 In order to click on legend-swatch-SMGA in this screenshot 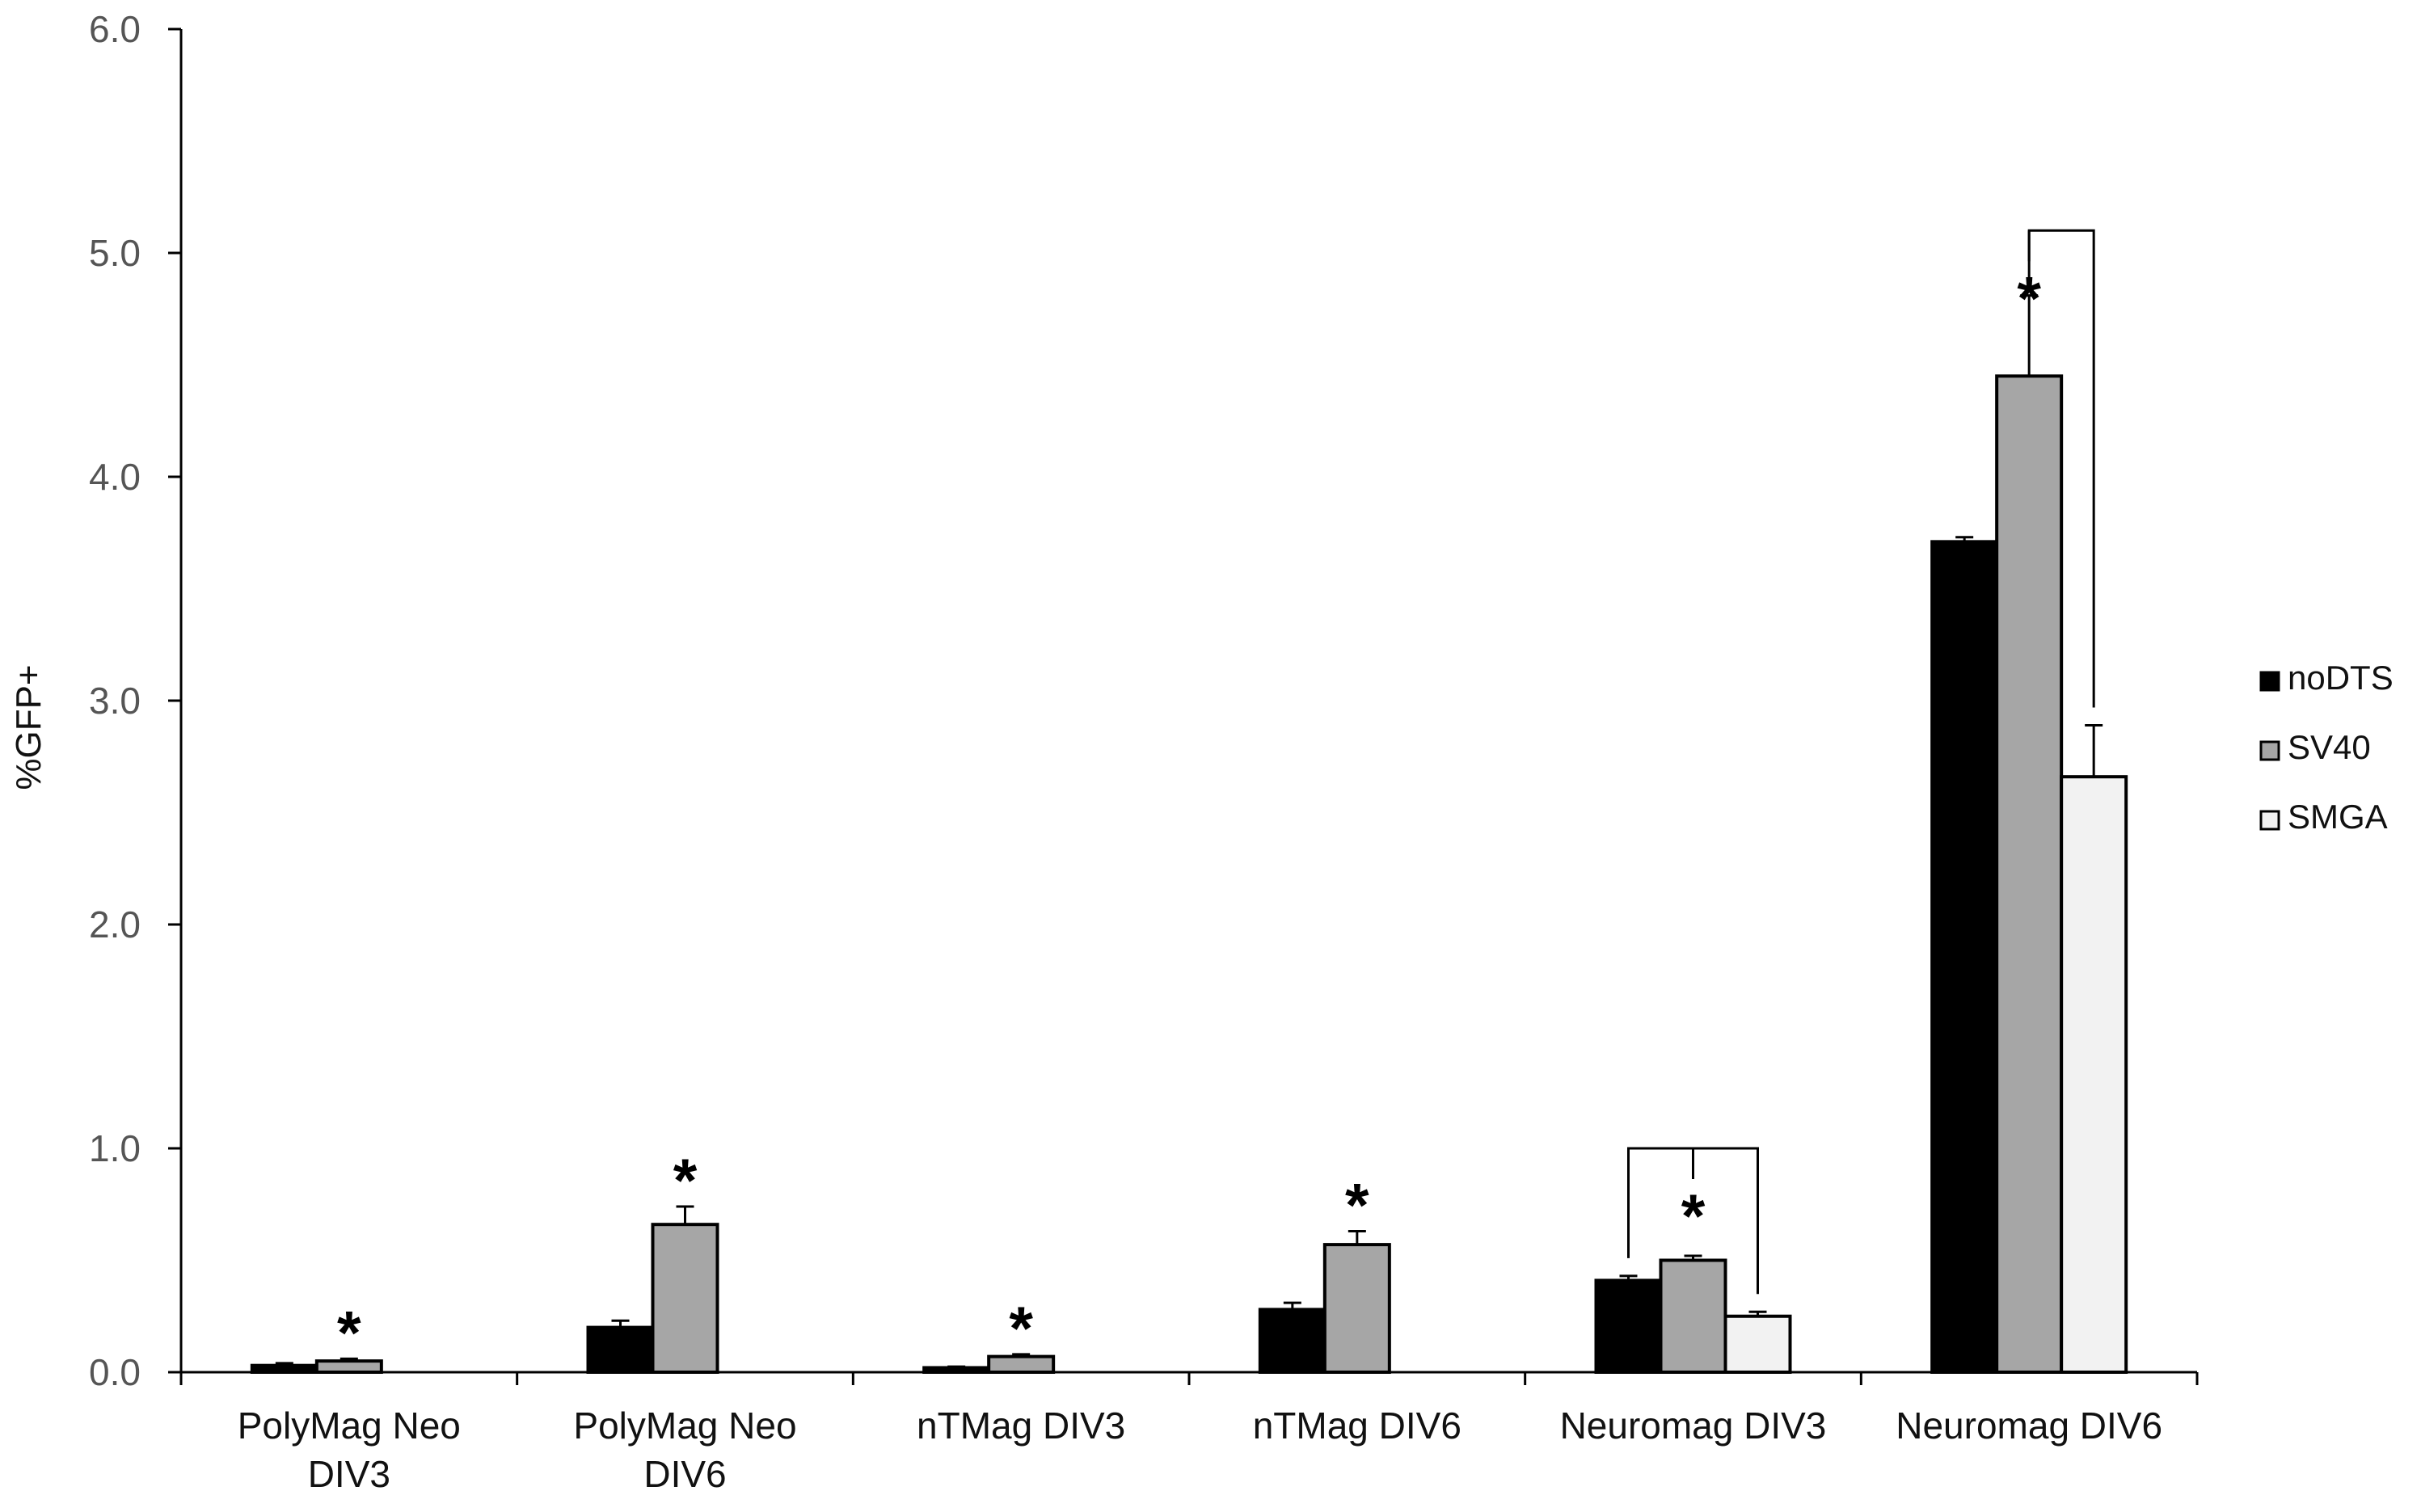, I will do `click(2269, 820)`.